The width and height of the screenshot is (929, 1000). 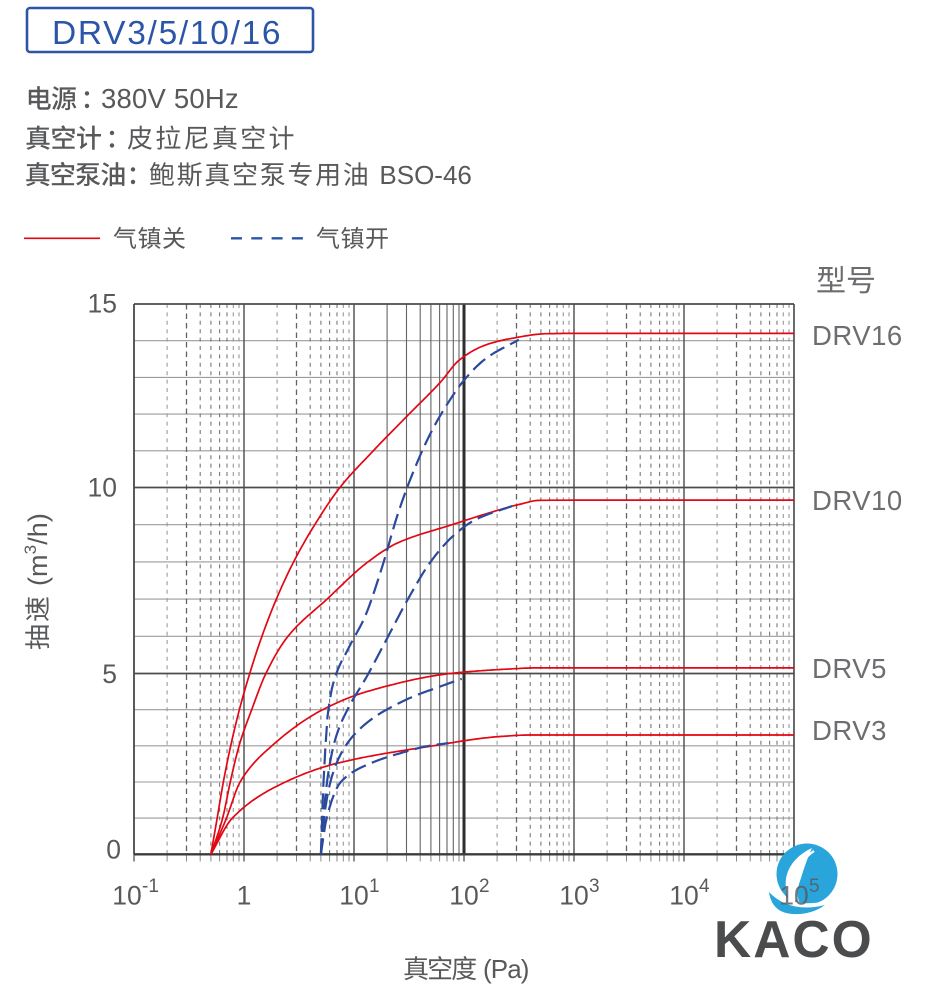 I want to click on svg-text: (m, so click(x=38, y=570).